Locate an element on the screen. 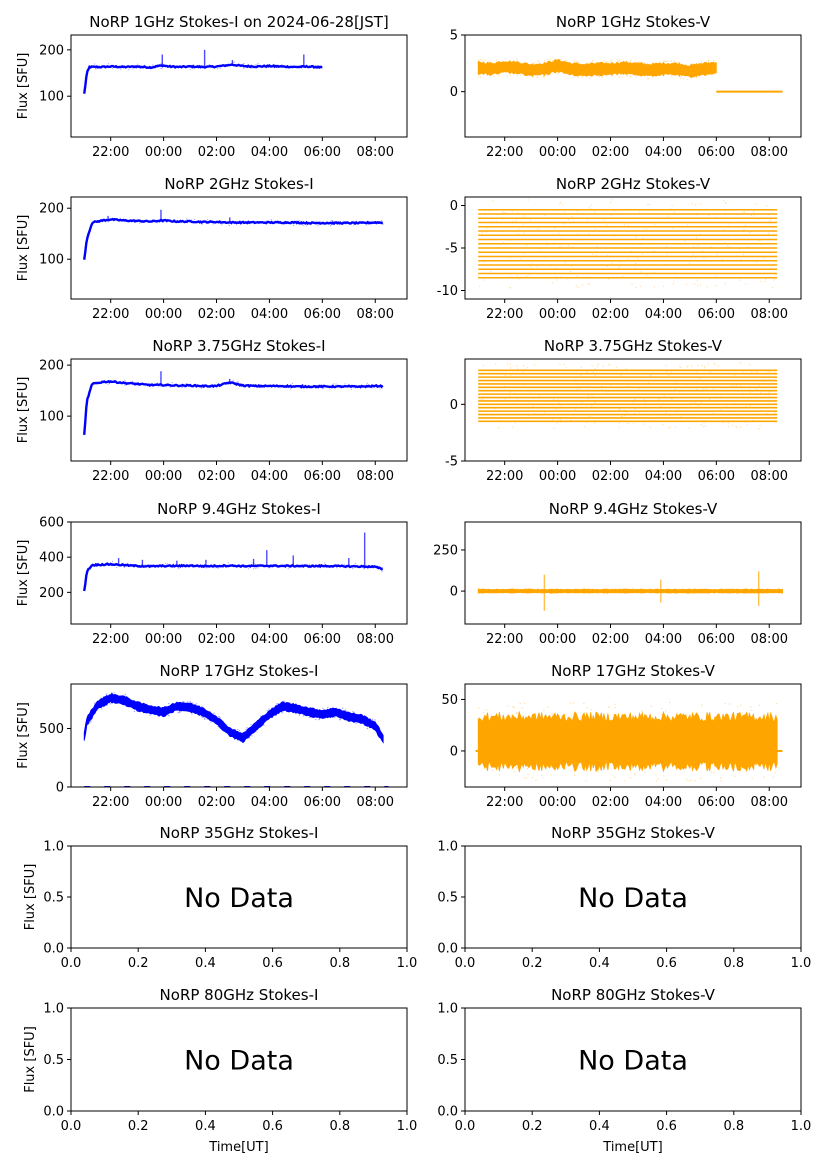 Image resolution: width=827 pixels, height=1169 pixels. x-tick-label: 02:00 is located at coordinates (610, 476).